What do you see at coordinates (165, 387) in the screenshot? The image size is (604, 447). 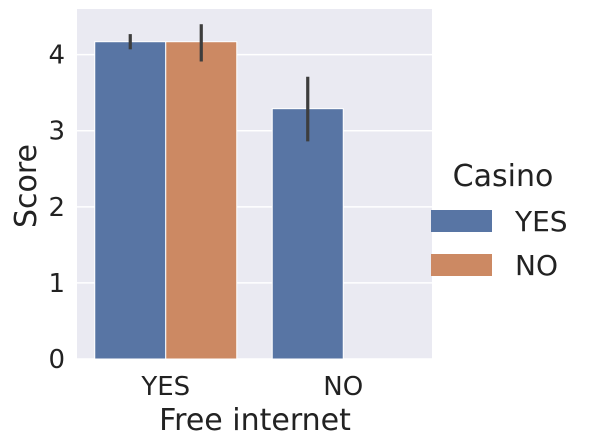 I see `x-tick-label: YES` at bounding box center [165, 387].